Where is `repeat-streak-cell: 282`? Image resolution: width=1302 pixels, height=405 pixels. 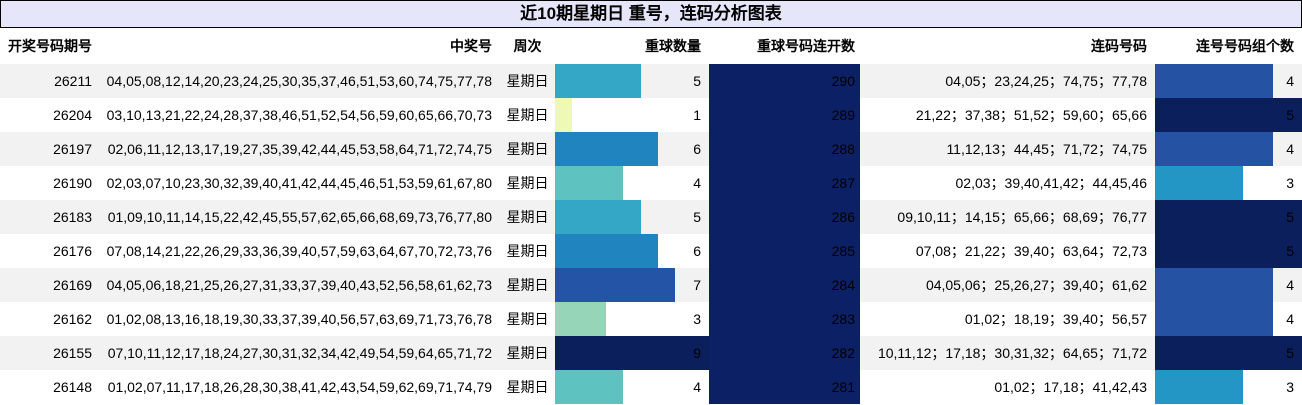 repeat-streak-cell: 282 is located at coordinates (786, 353).